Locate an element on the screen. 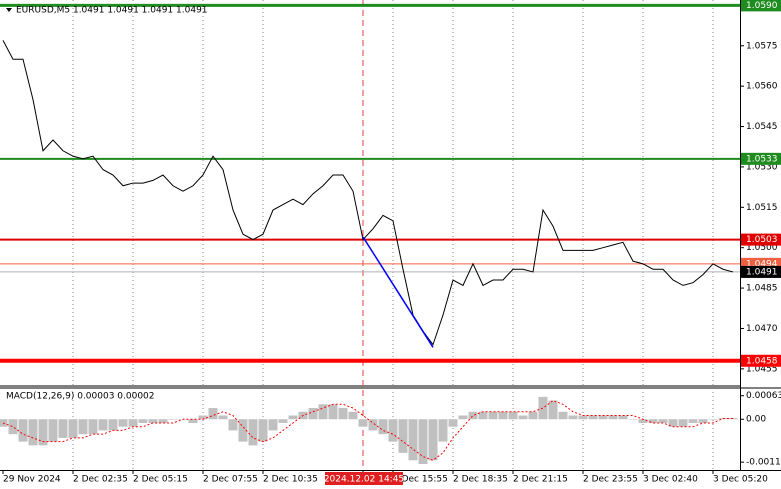 The image size is (781, 489). x-tick-label: 2 Dec 02:35 is located at coordinates (100, 480).